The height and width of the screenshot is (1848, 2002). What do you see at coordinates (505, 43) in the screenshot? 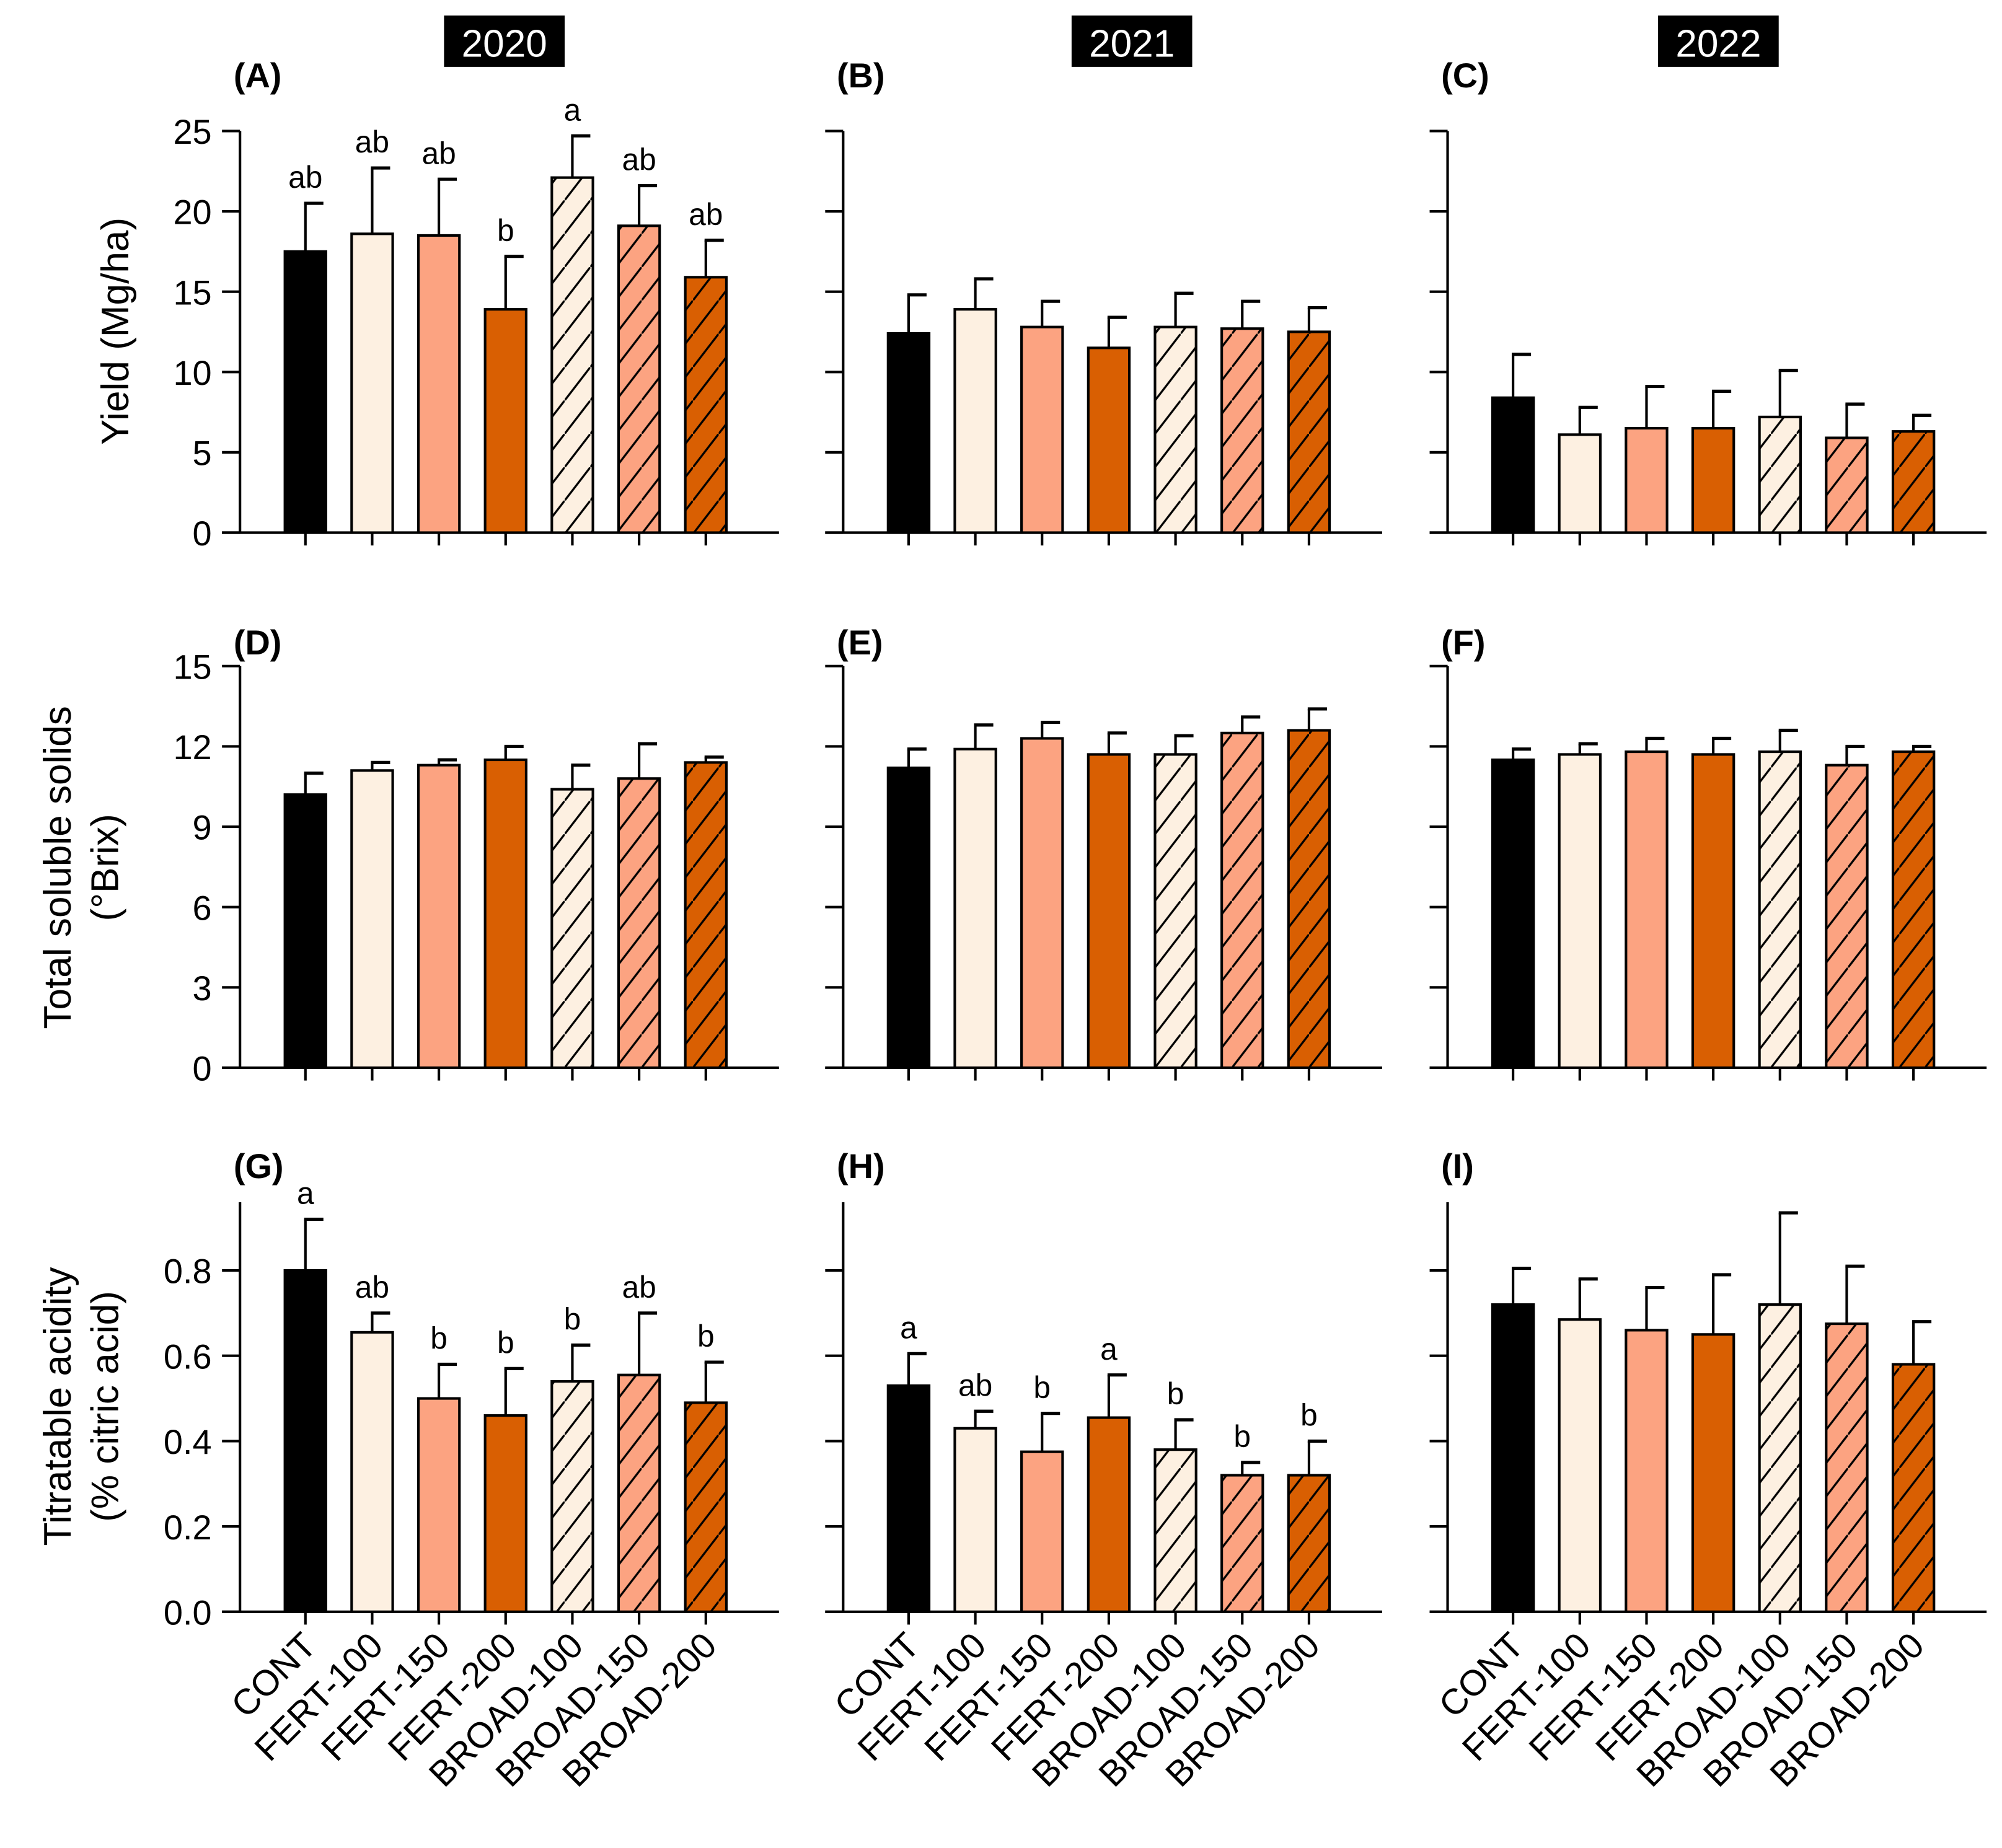
I see `year-header-label: 2020` at bounding box center [505, 43].